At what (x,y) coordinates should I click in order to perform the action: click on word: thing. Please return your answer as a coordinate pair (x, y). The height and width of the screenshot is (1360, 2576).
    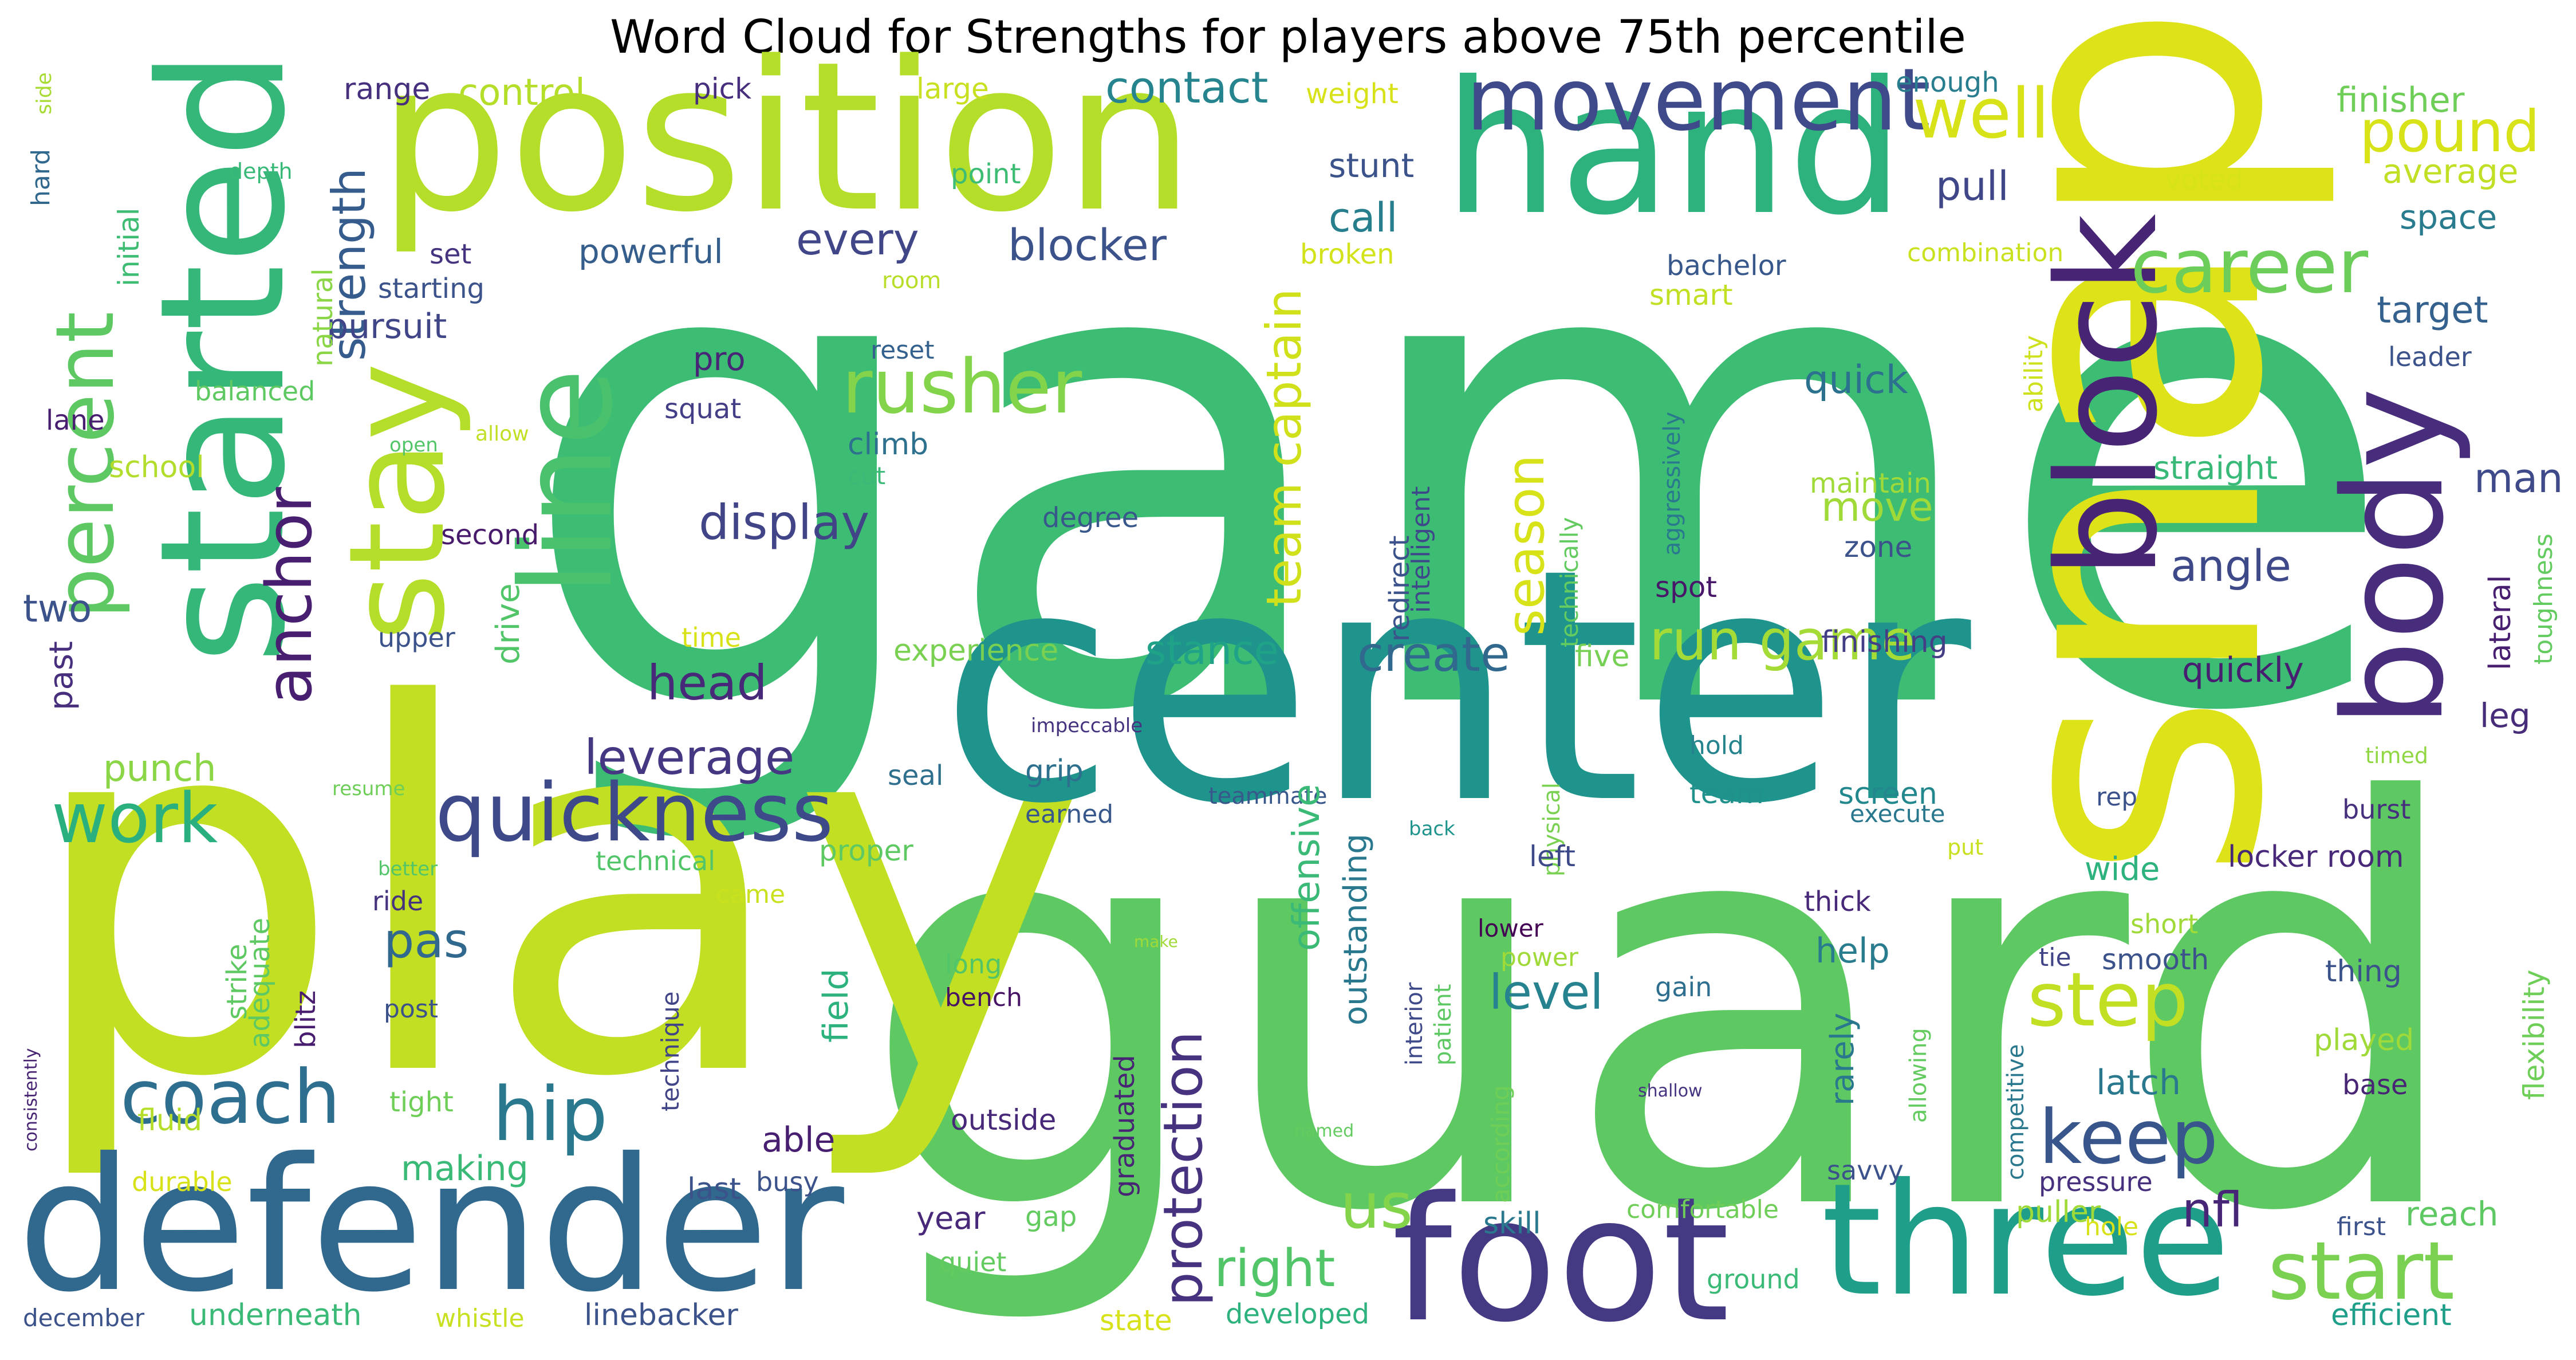
    Looking at the image, I should click on (2364, 971).